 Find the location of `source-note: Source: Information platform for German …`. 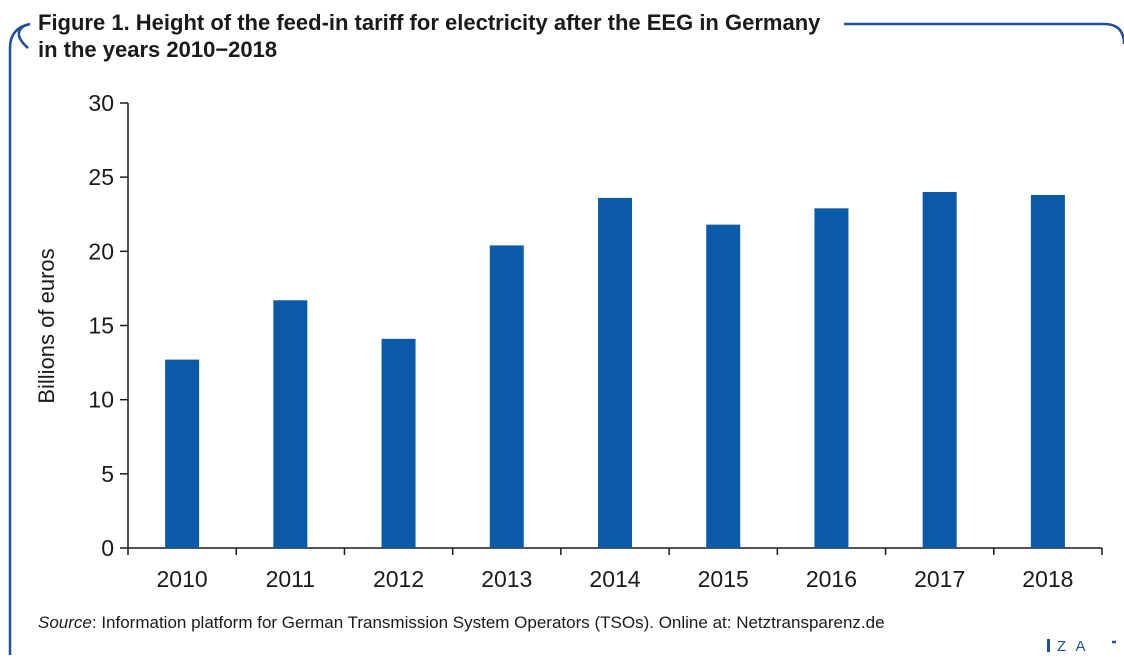

source-note: Source: Information platform for German … is located at coordinates (461, 623).